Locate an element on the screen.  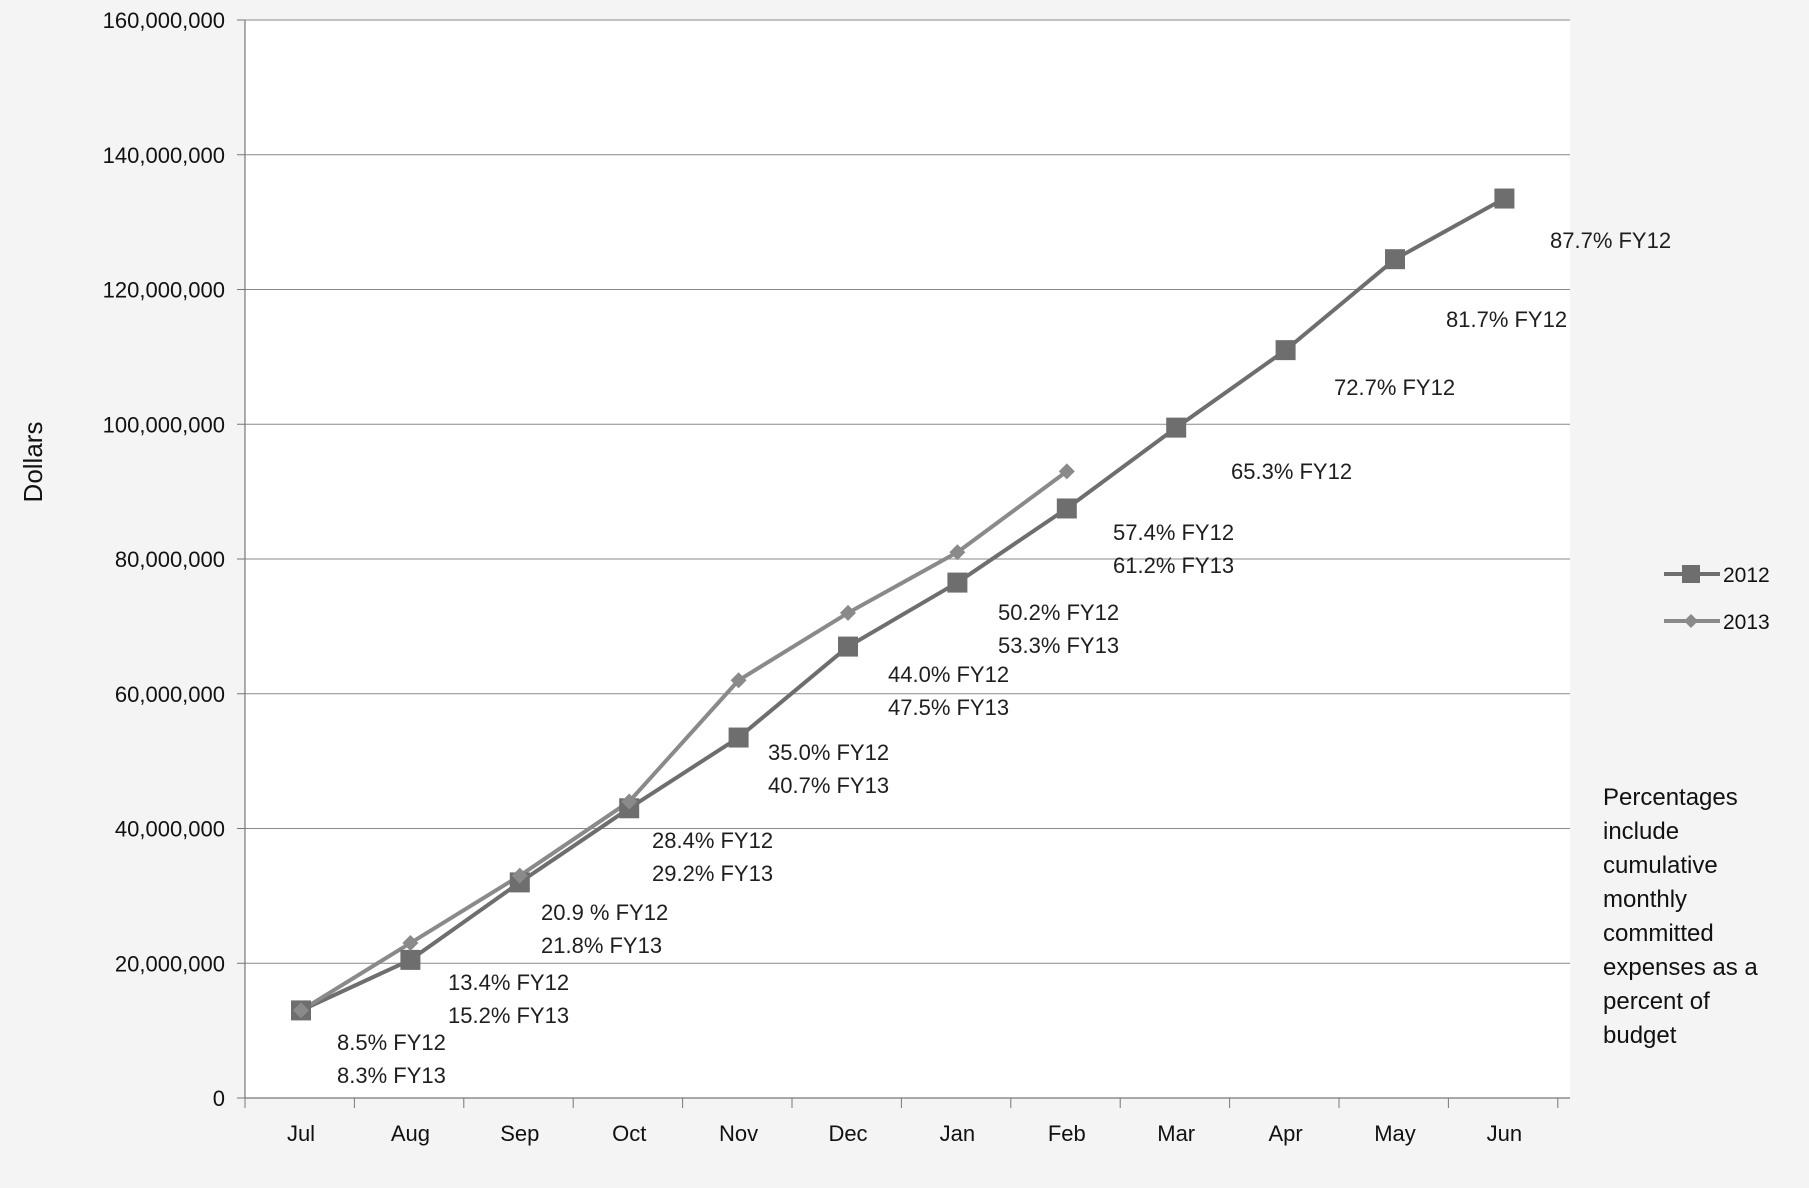
note-line: include is located at coordinates (1641, 831).